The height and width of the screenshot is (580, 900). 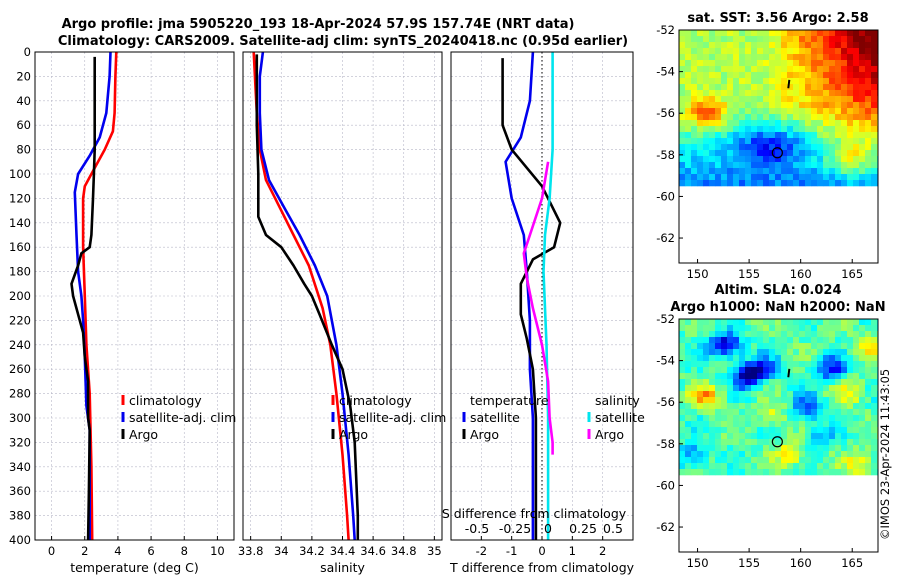 What do you see at coordinates (665, 113) in the screenshot?
I see `sst-lat-label: -56` at bounding box center [665, 113].